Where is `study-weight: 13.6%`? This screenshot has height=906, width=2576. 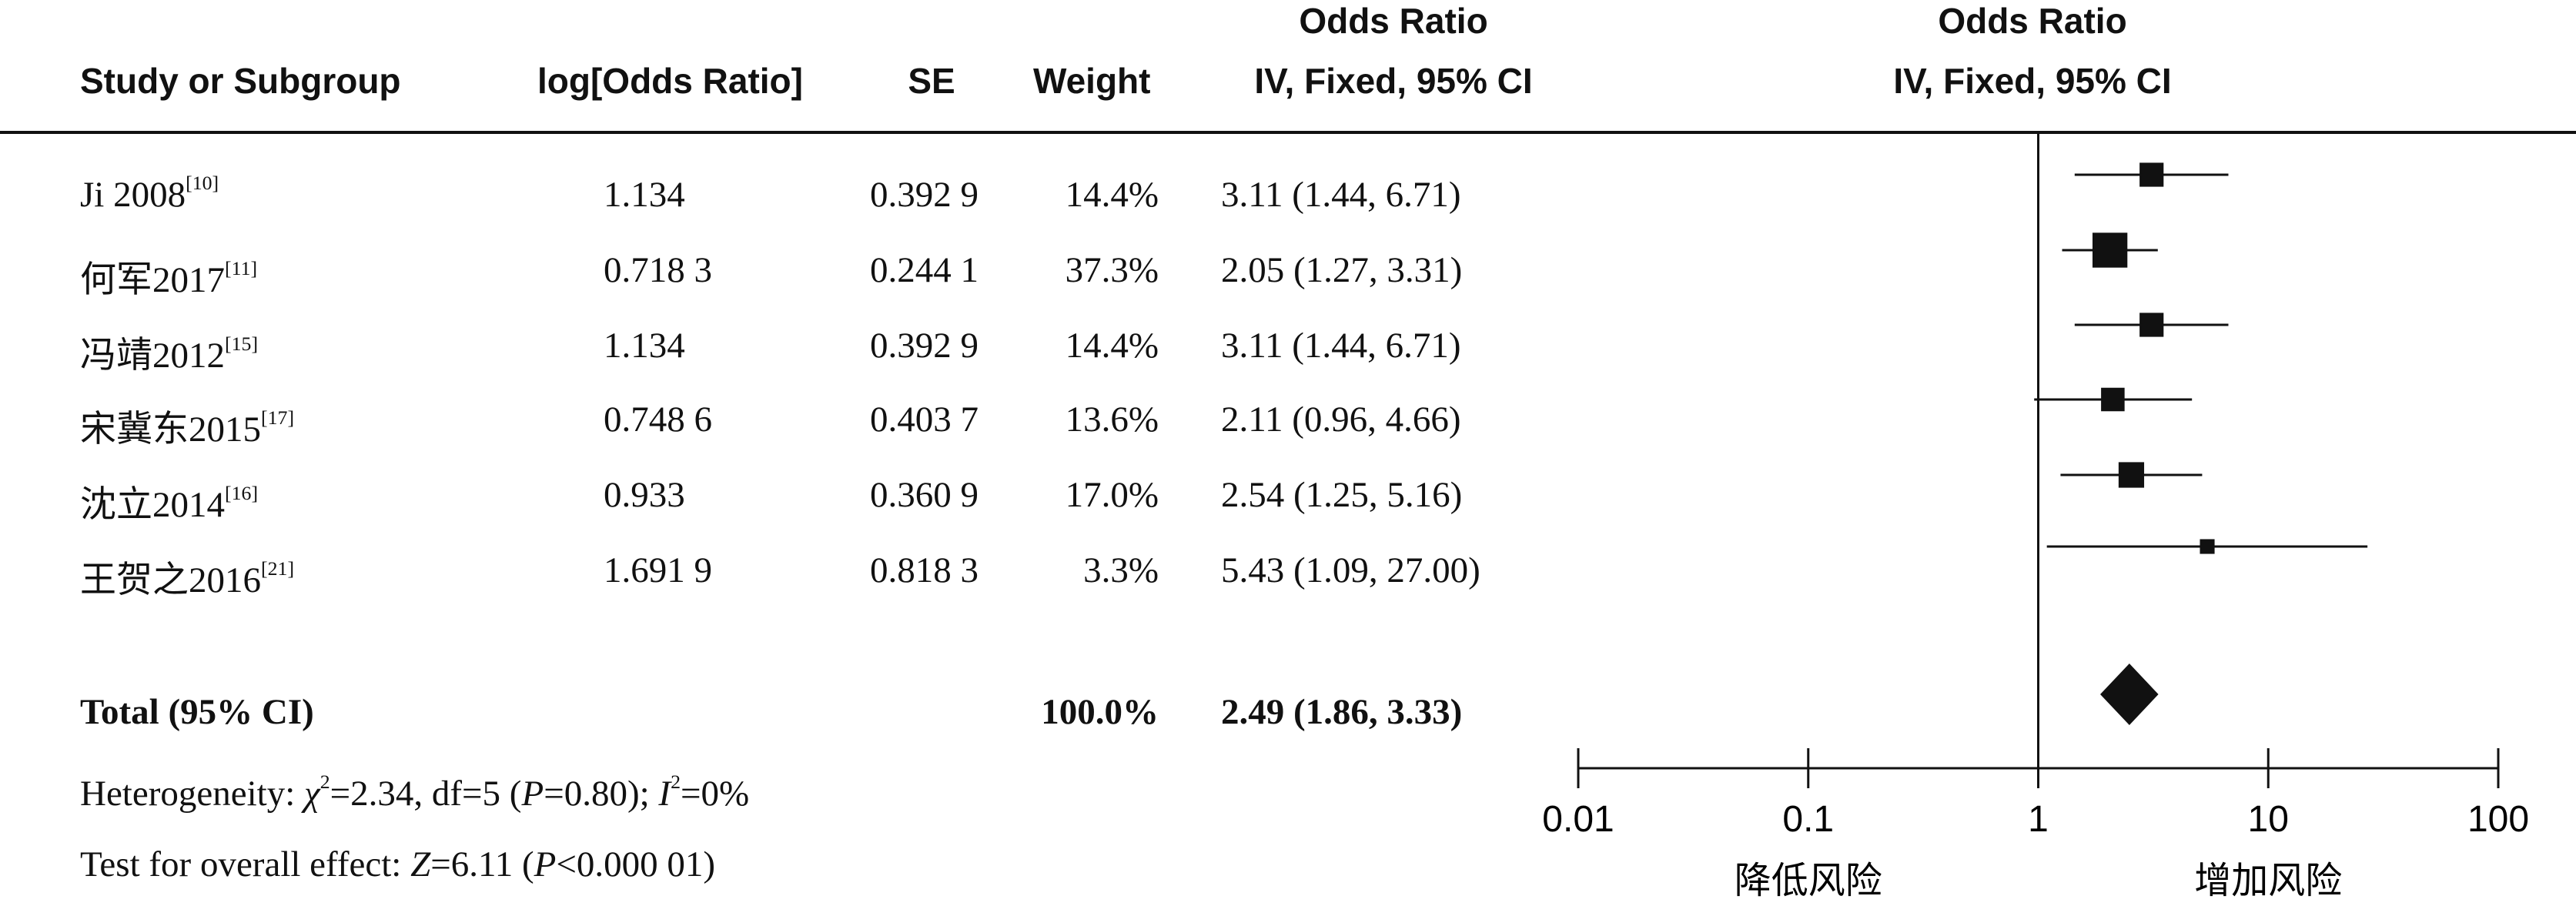
study-weight: 13.6% is located at coordinates (1112, 420).